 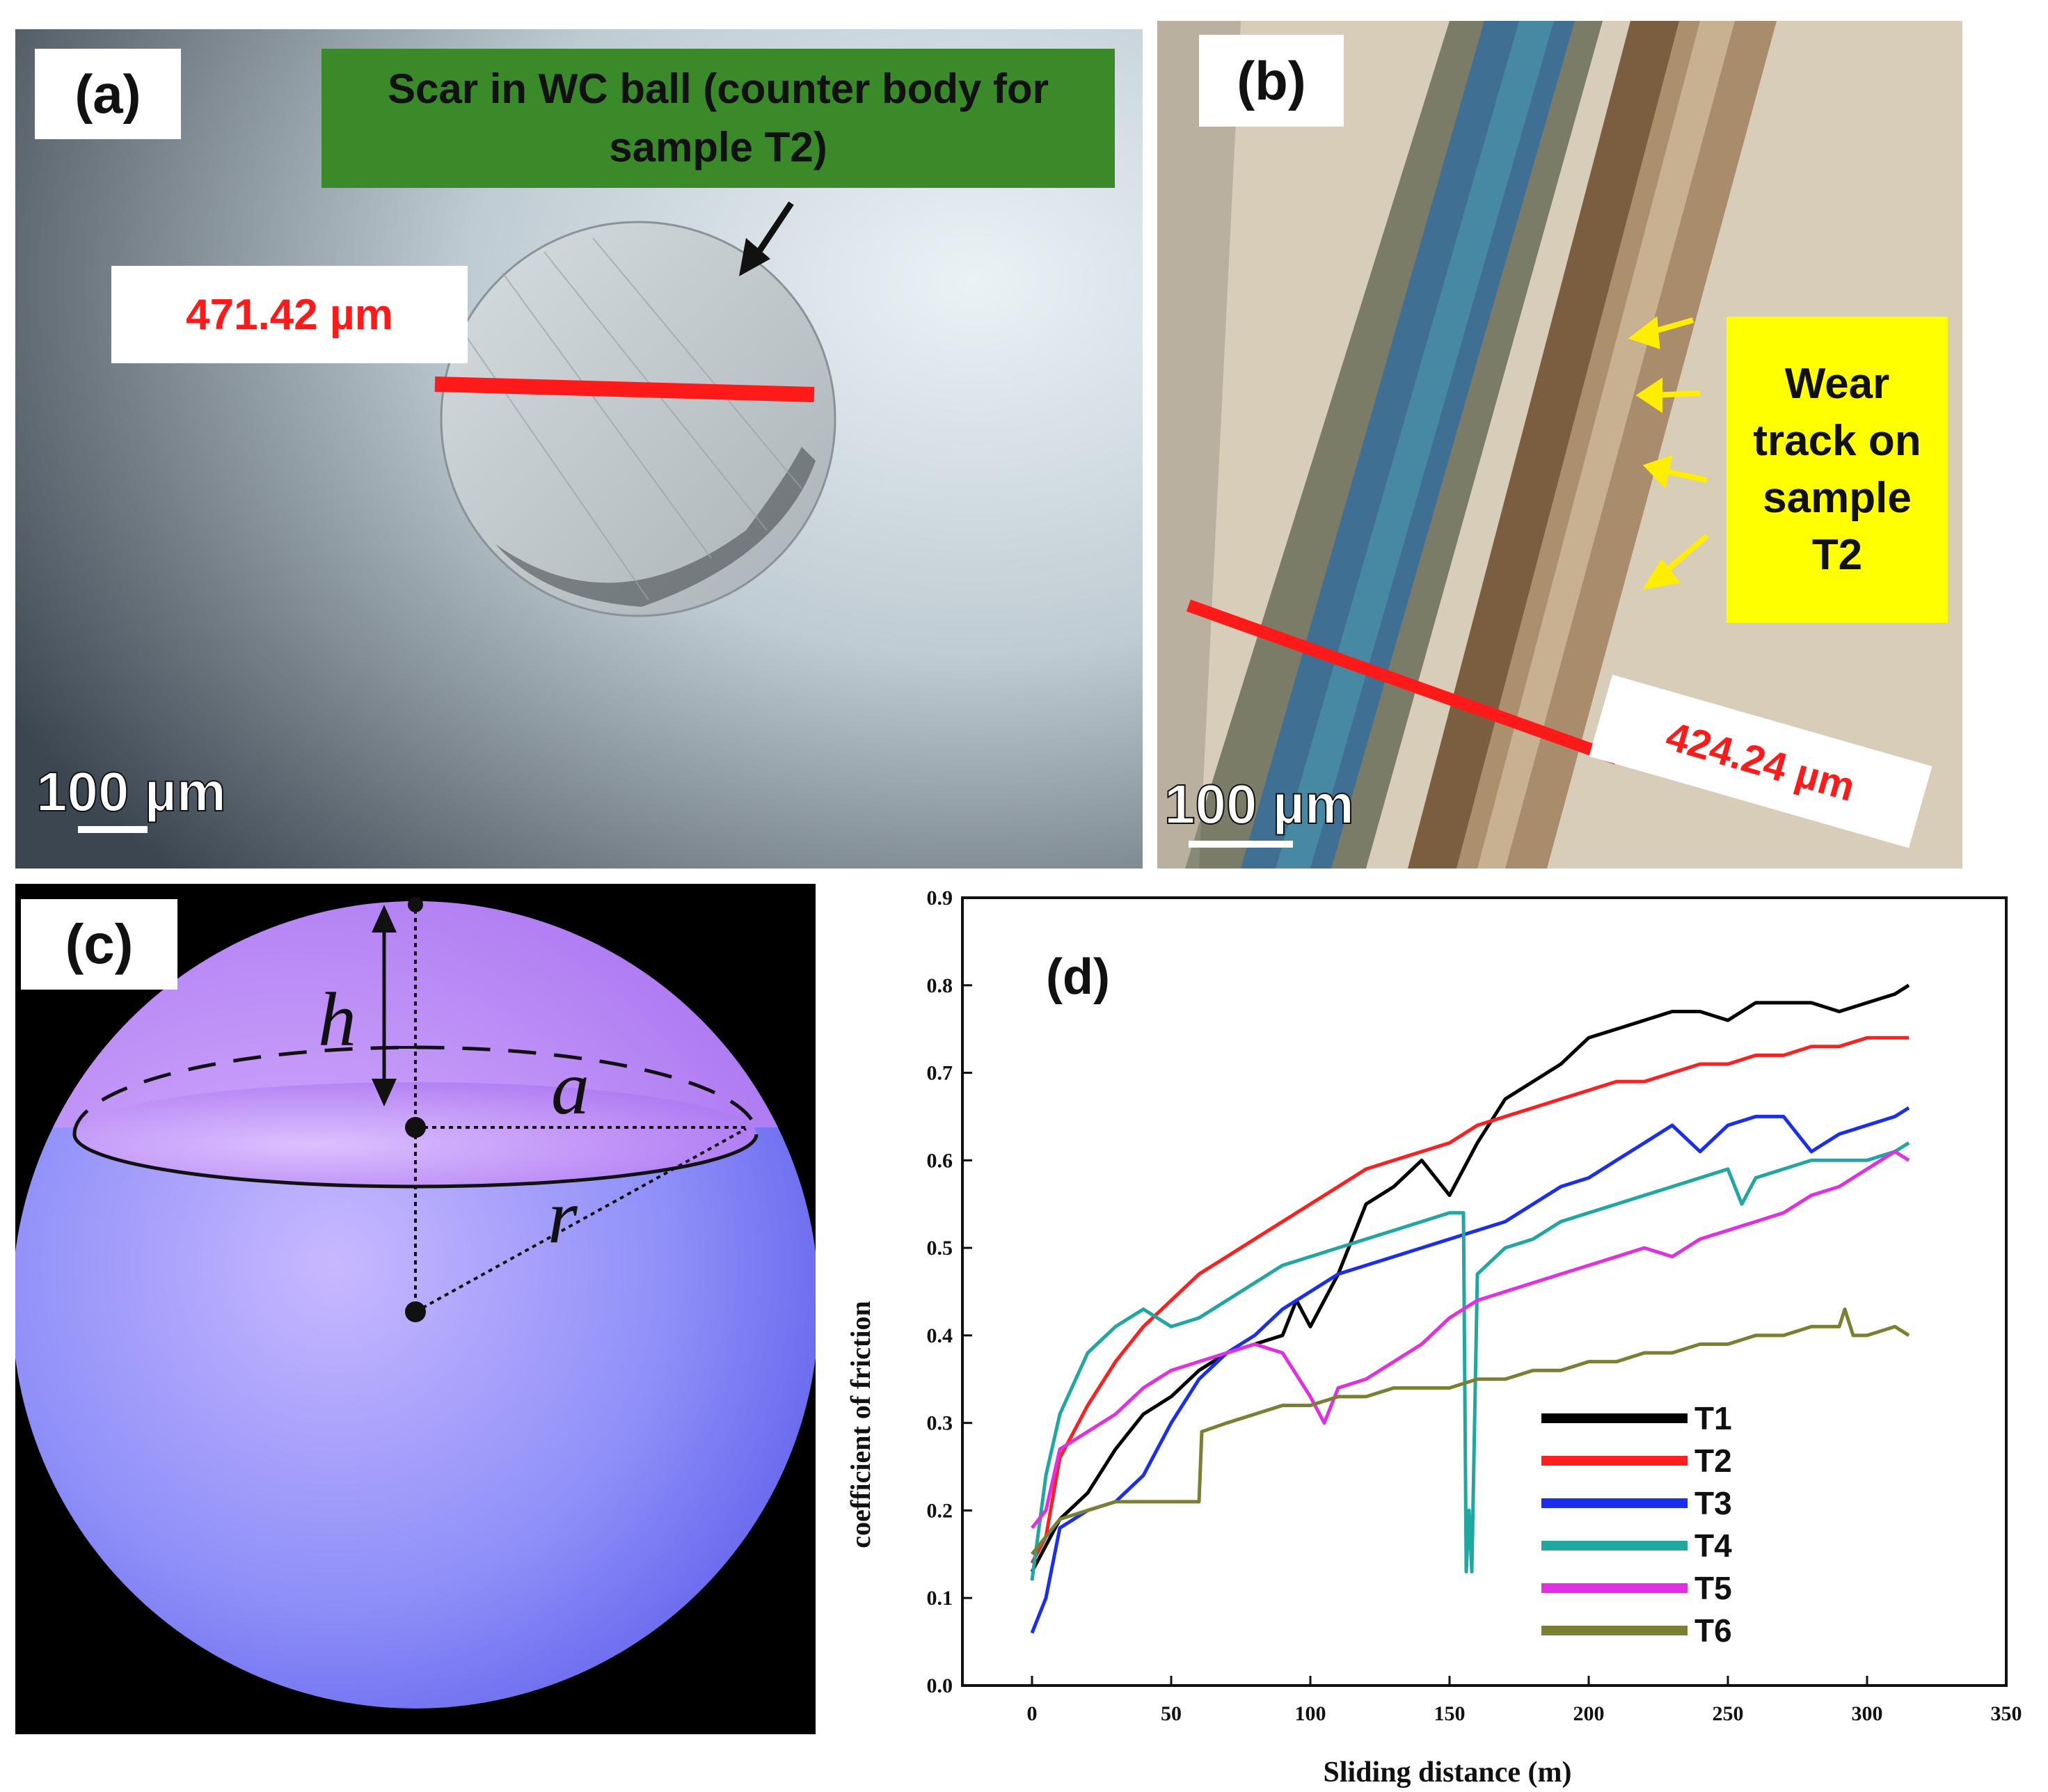 What do you see at coordinates (1669, 453) in the screenshot?
I see `yellow-arrows` at bounding box center [1669, 453].